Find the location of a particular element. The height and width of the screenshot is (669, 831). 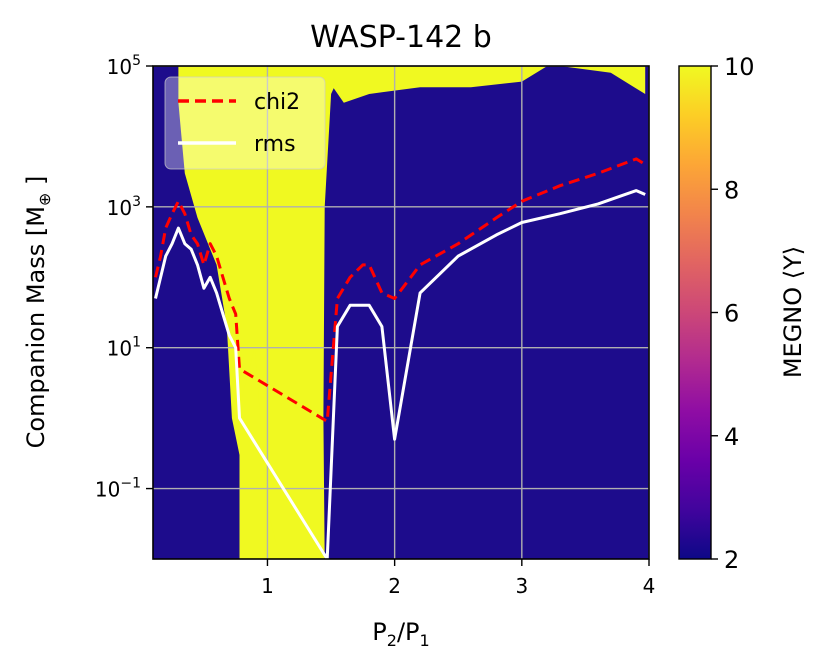

y-tick-label-5: 10⁵ is located at coordinates (124, 66).